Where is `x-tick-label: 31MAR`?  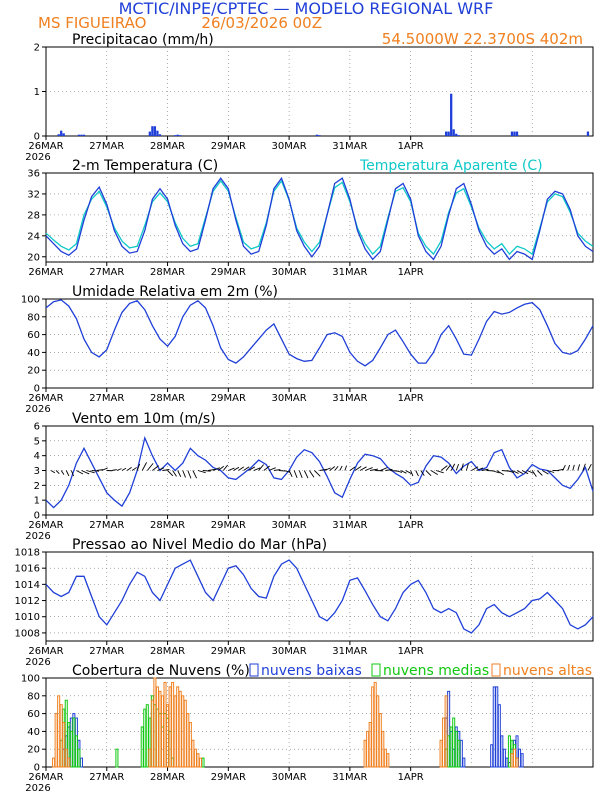
x-tick-label: 31MAR is located at coordinates (349, 777).